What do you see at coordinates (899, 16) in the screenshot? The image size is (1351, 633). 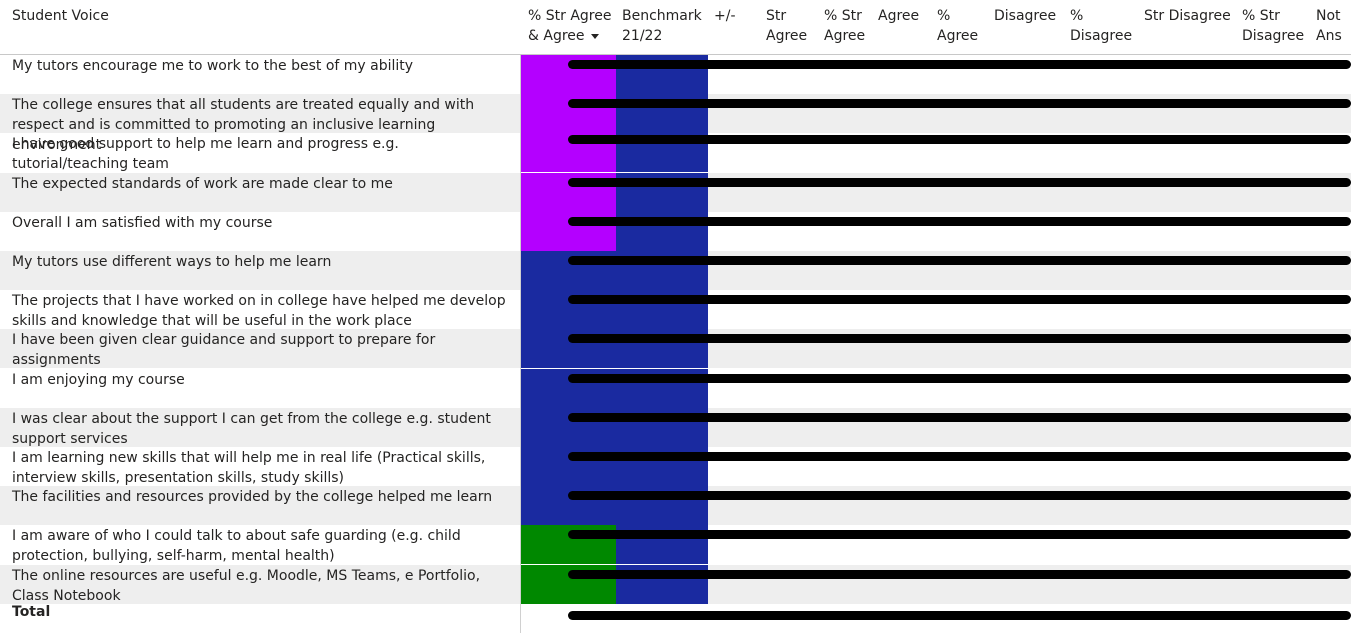 I see `header-agree: Agree` at bounding box center [899, 16].